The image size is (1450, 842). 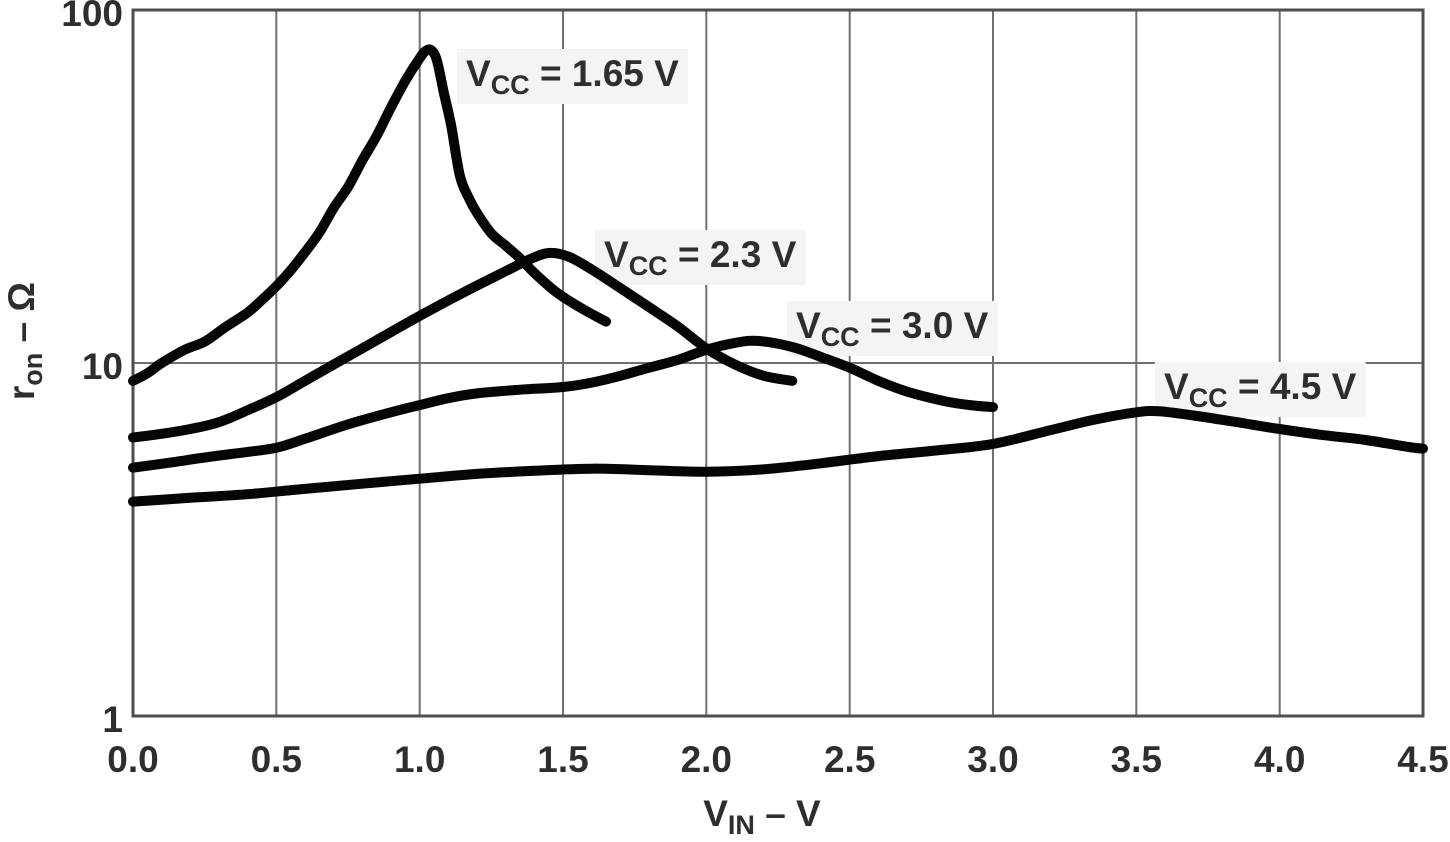 What do you see at coordinates (132, 759) in the screenshot?
I see `x-tick-label: 0.0` at bounding box center [132, 759].